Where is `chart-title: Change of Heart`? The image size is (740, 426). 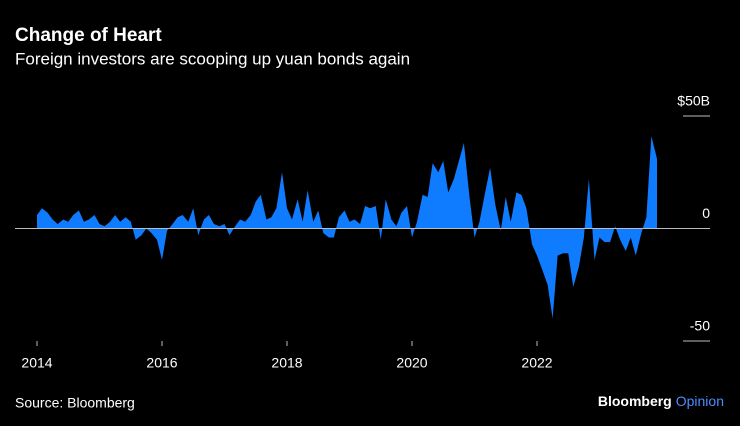 chart-title: Change of Heart is located at coordinates (88, 35).